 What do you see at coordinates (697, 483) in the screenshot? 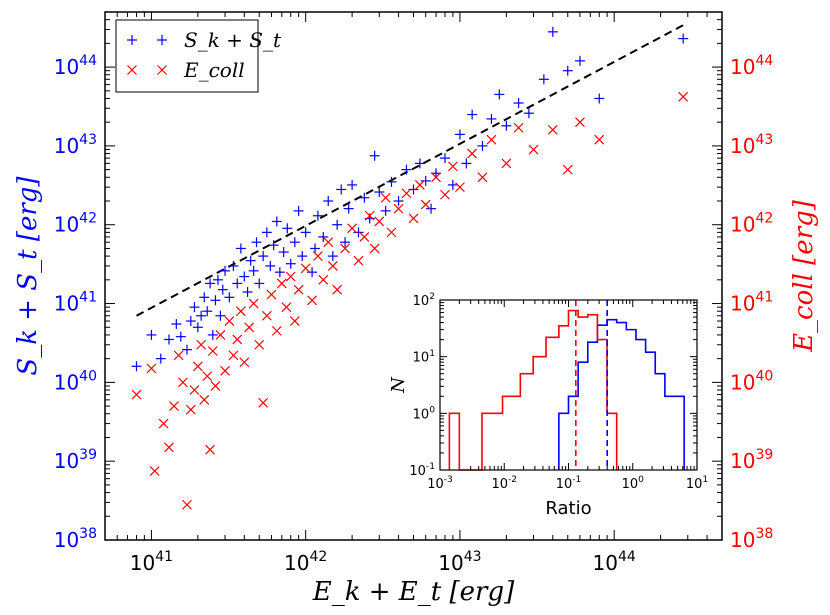
I see `inset-x-tick-label: 10¹` at bounding box center [697, 483].